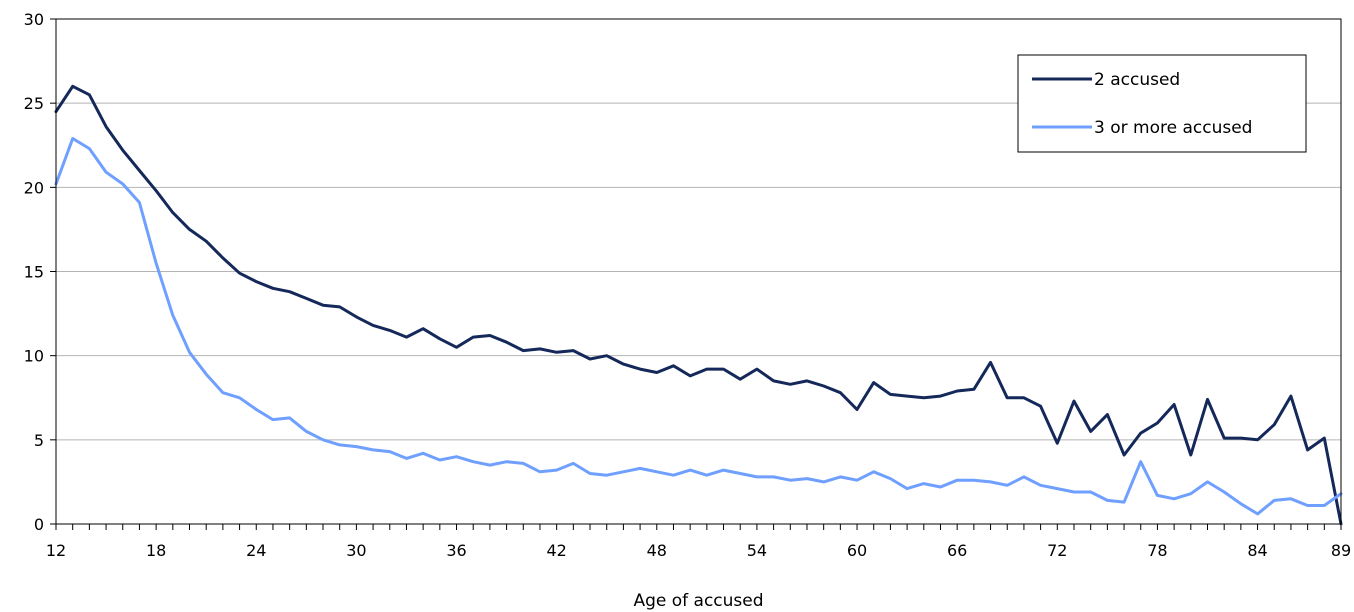  I want to click on y-tick-label: 15, so click(34, 272).